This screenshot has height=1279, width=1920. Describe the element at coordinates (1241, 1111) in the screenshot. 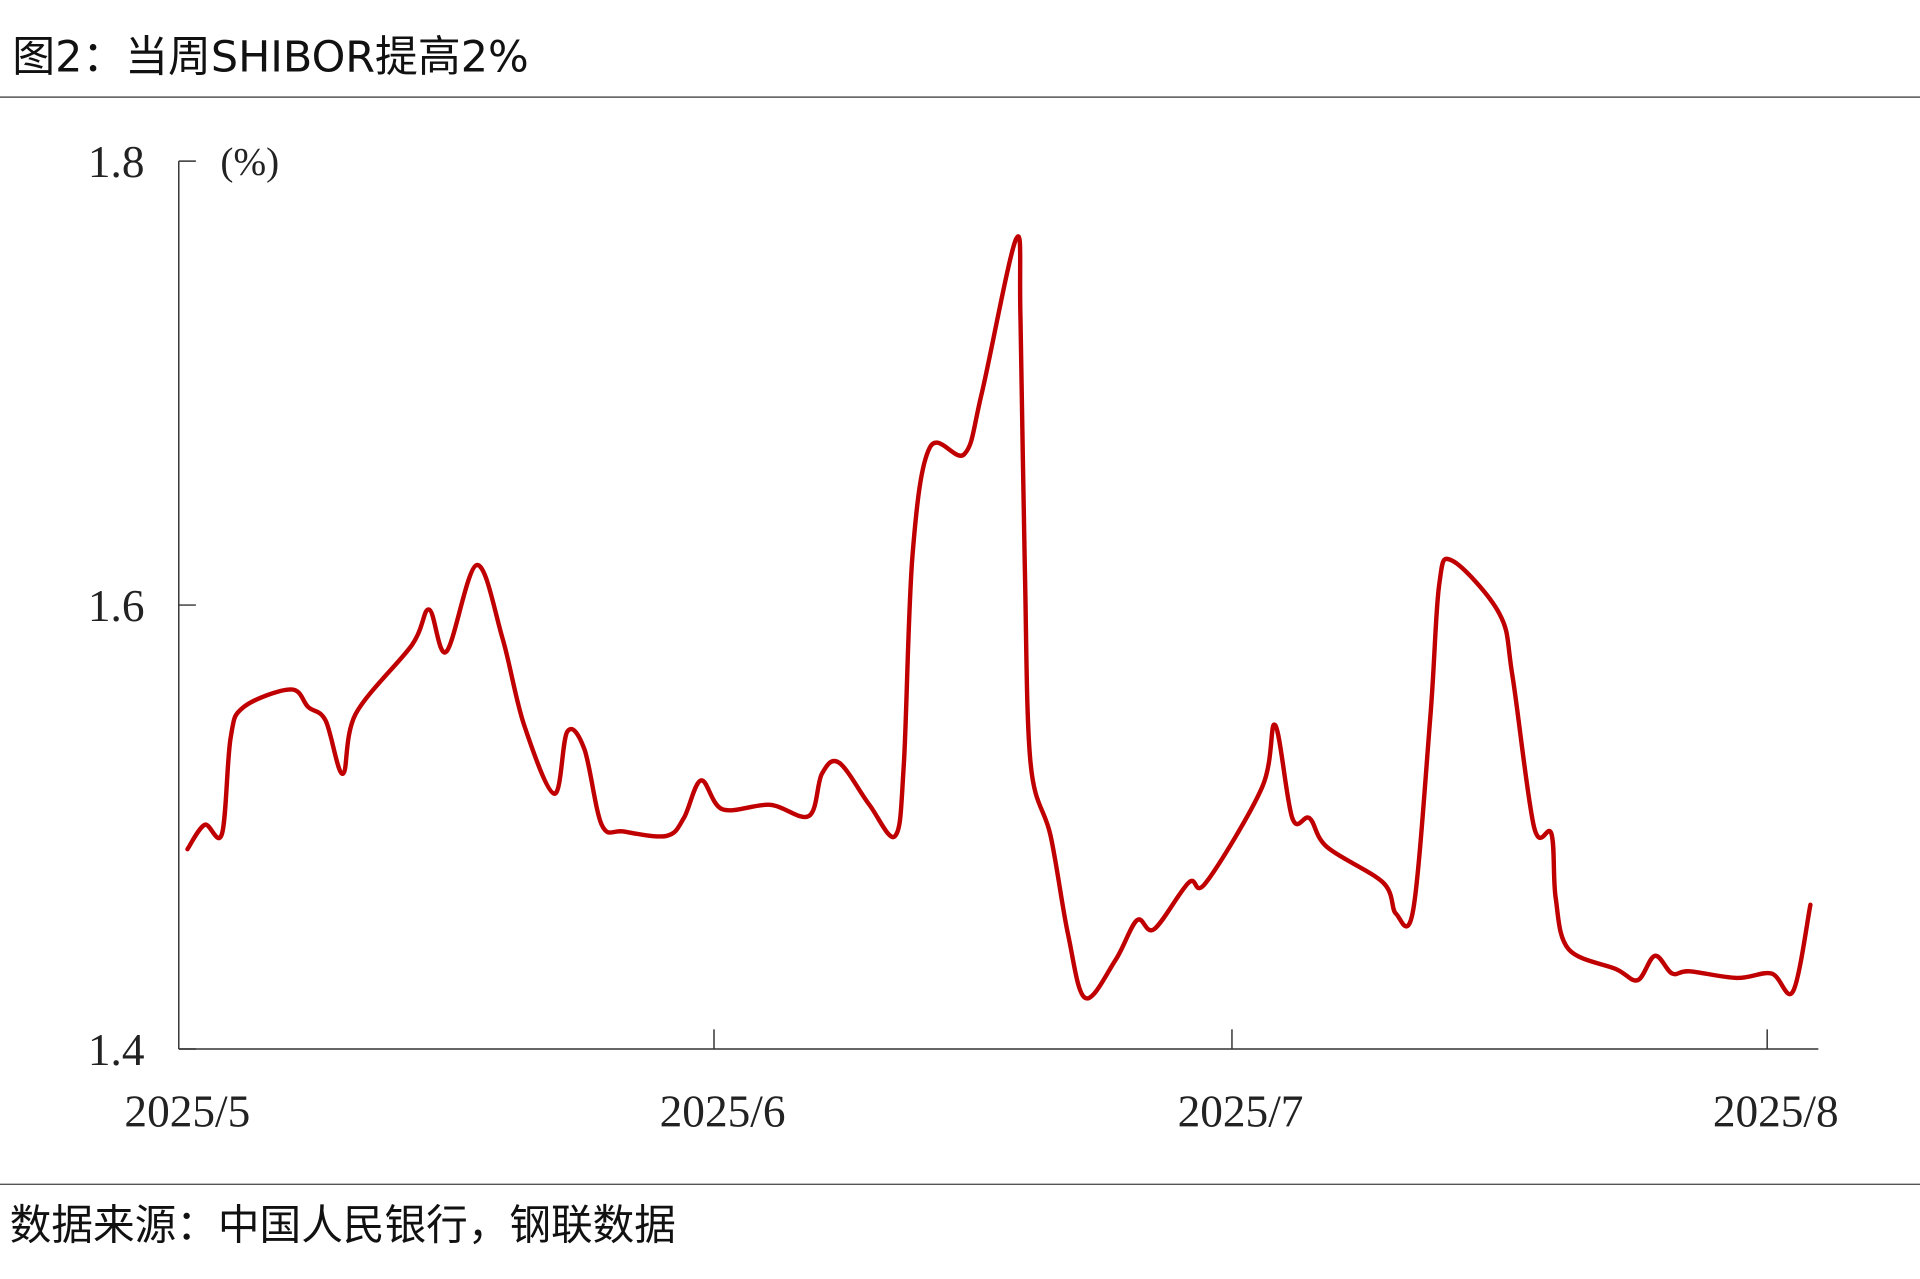

I see `x-tick-label: 2025/7` at that location.